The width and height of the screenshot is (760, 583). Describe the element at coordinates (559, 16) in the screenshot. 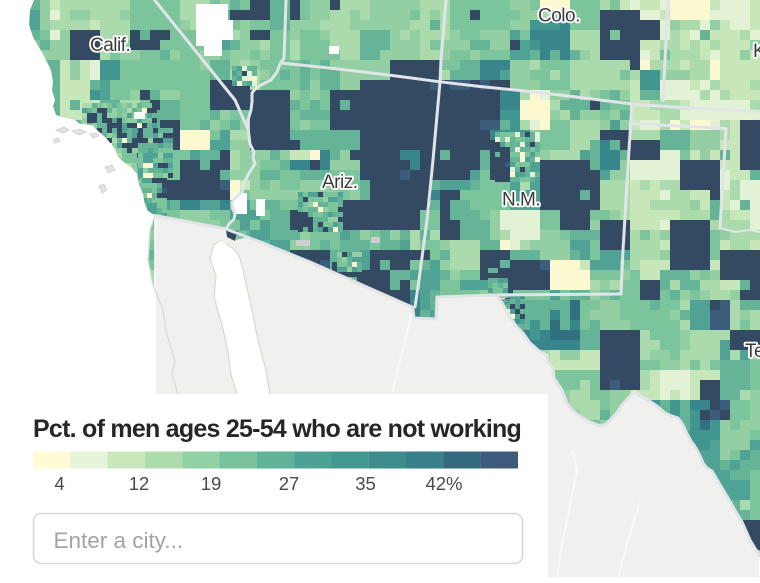

I see `svg-text: Colo.` at that location.